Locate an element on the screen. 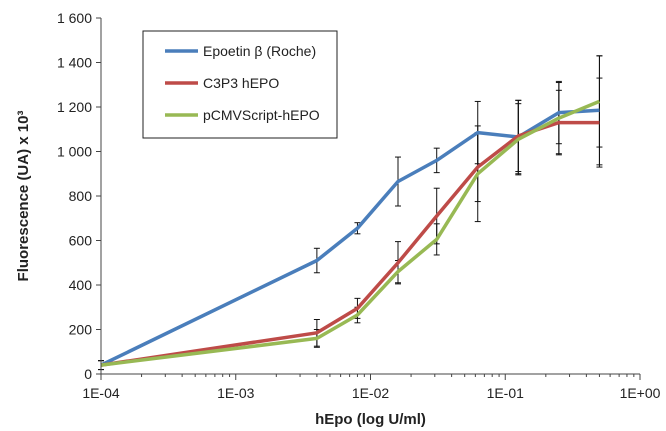 This screenshot has width=666, height=431. y-tick-label: 800 is located at coordinates (81, 196).